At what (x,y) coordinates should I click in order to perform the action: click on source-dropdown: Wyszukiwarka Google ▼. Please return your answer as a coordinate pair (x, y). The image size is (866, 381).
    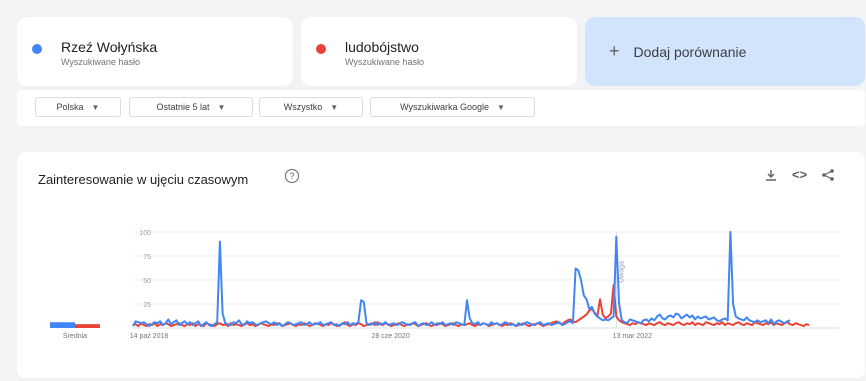
    Looking at the image, I should click on (452, 107).